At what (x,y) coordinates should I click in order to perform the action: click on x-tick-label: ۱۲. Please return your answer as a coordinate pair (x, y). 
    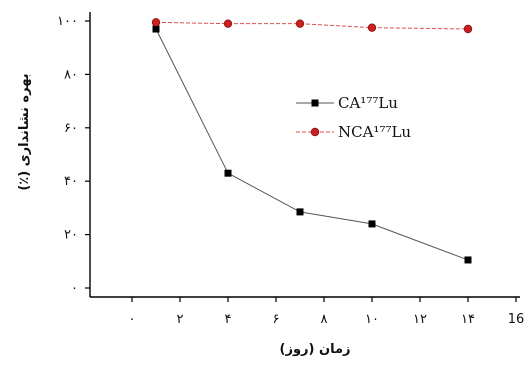
    Looking at the image, I should click on (420, 319).